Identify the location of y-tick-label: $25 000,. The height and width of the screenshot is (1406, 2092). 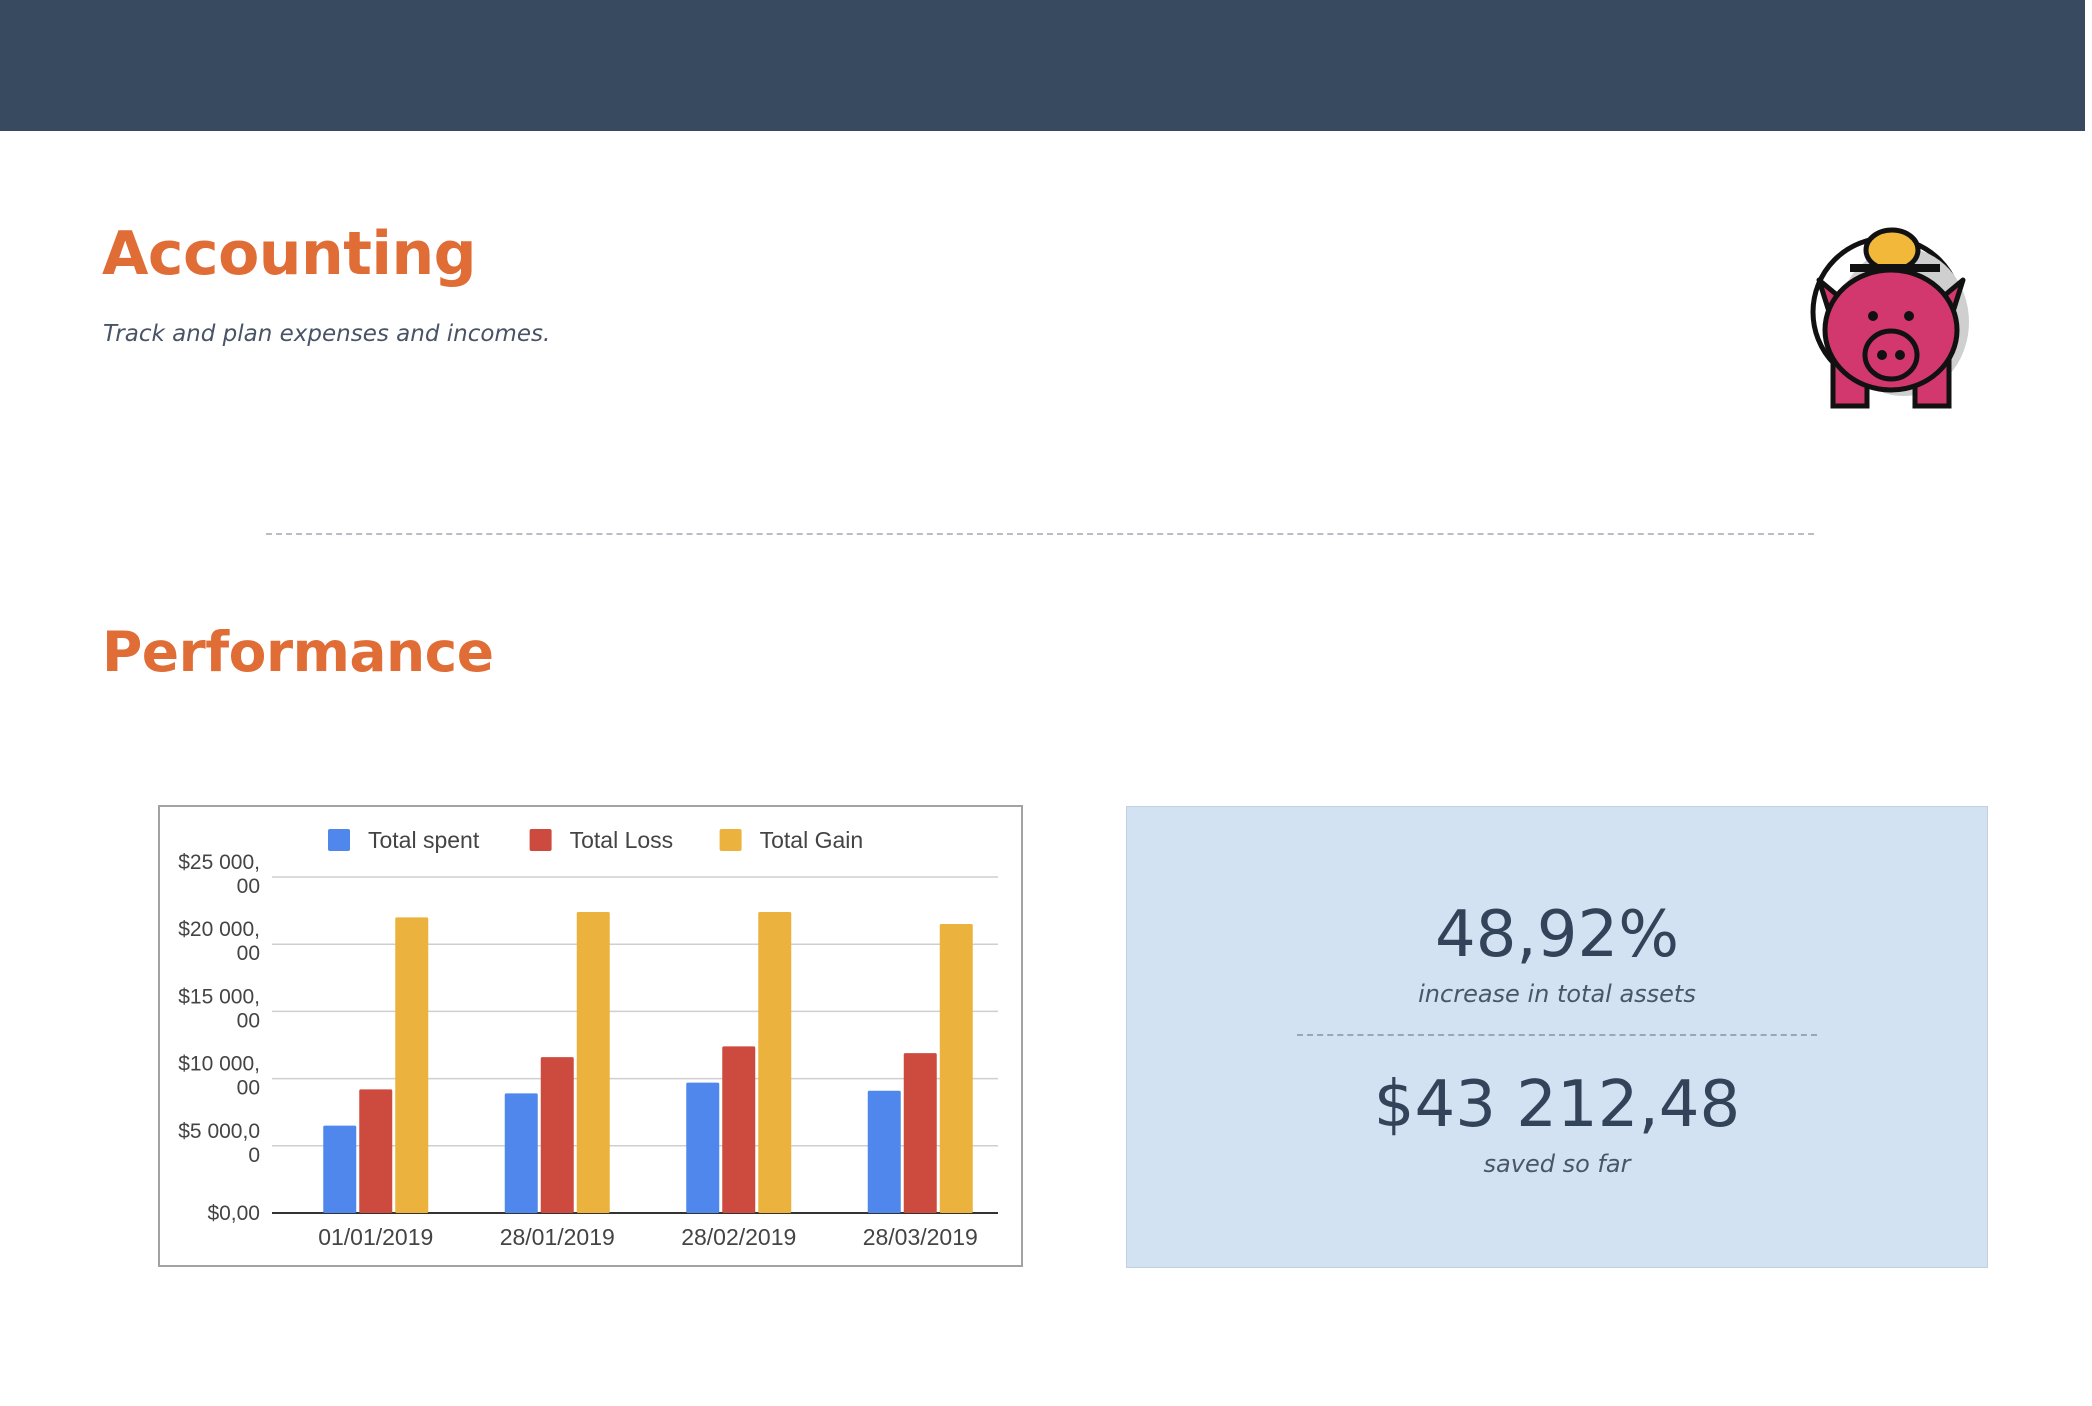
(219, 862).